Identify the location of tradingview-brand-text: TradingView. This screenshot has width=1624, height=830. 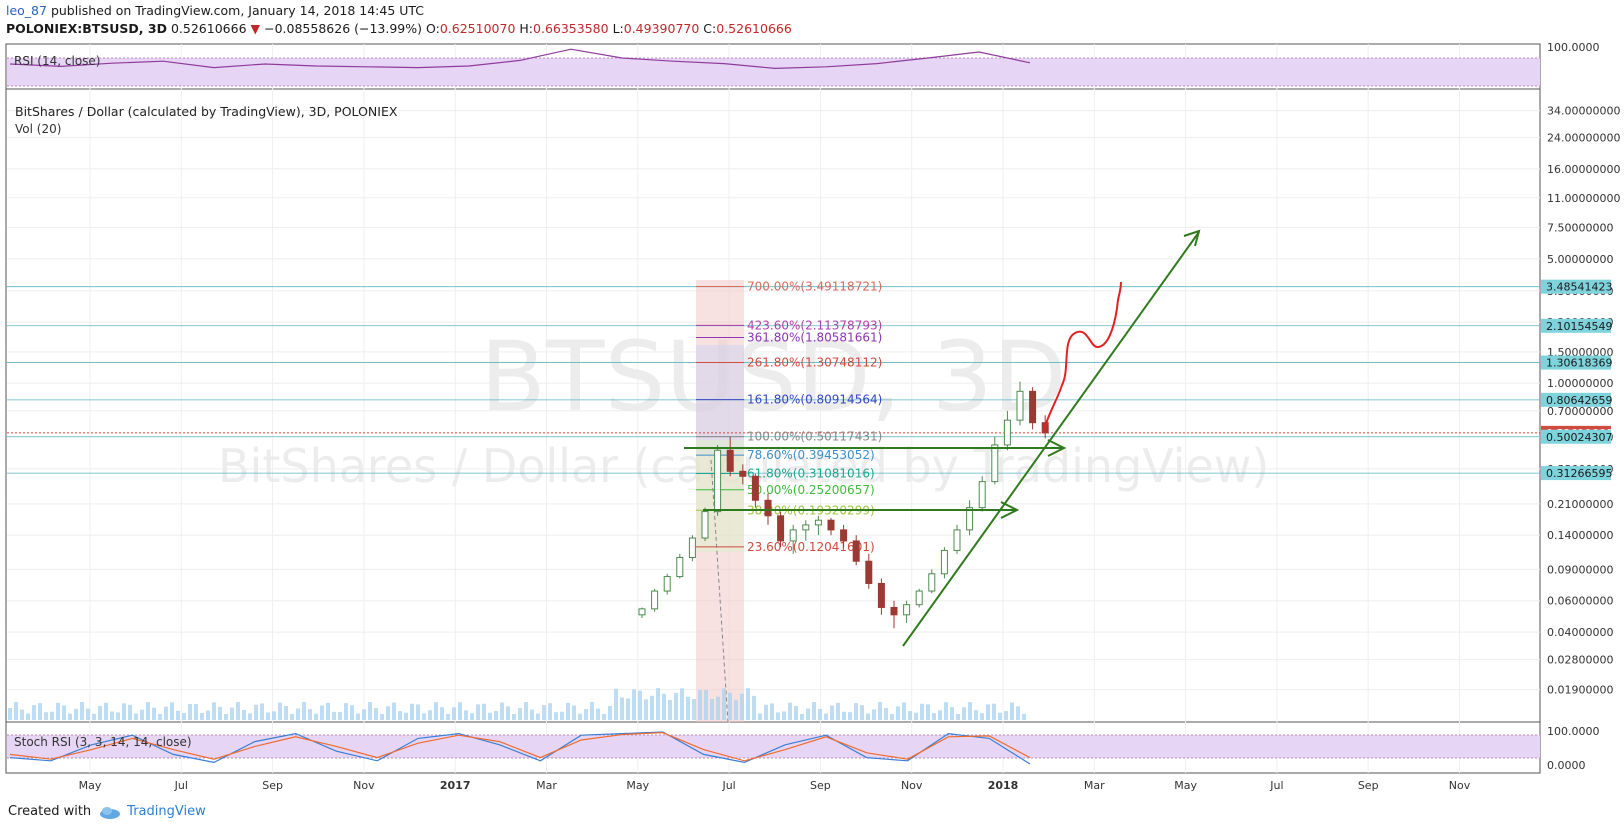
(166, 811).